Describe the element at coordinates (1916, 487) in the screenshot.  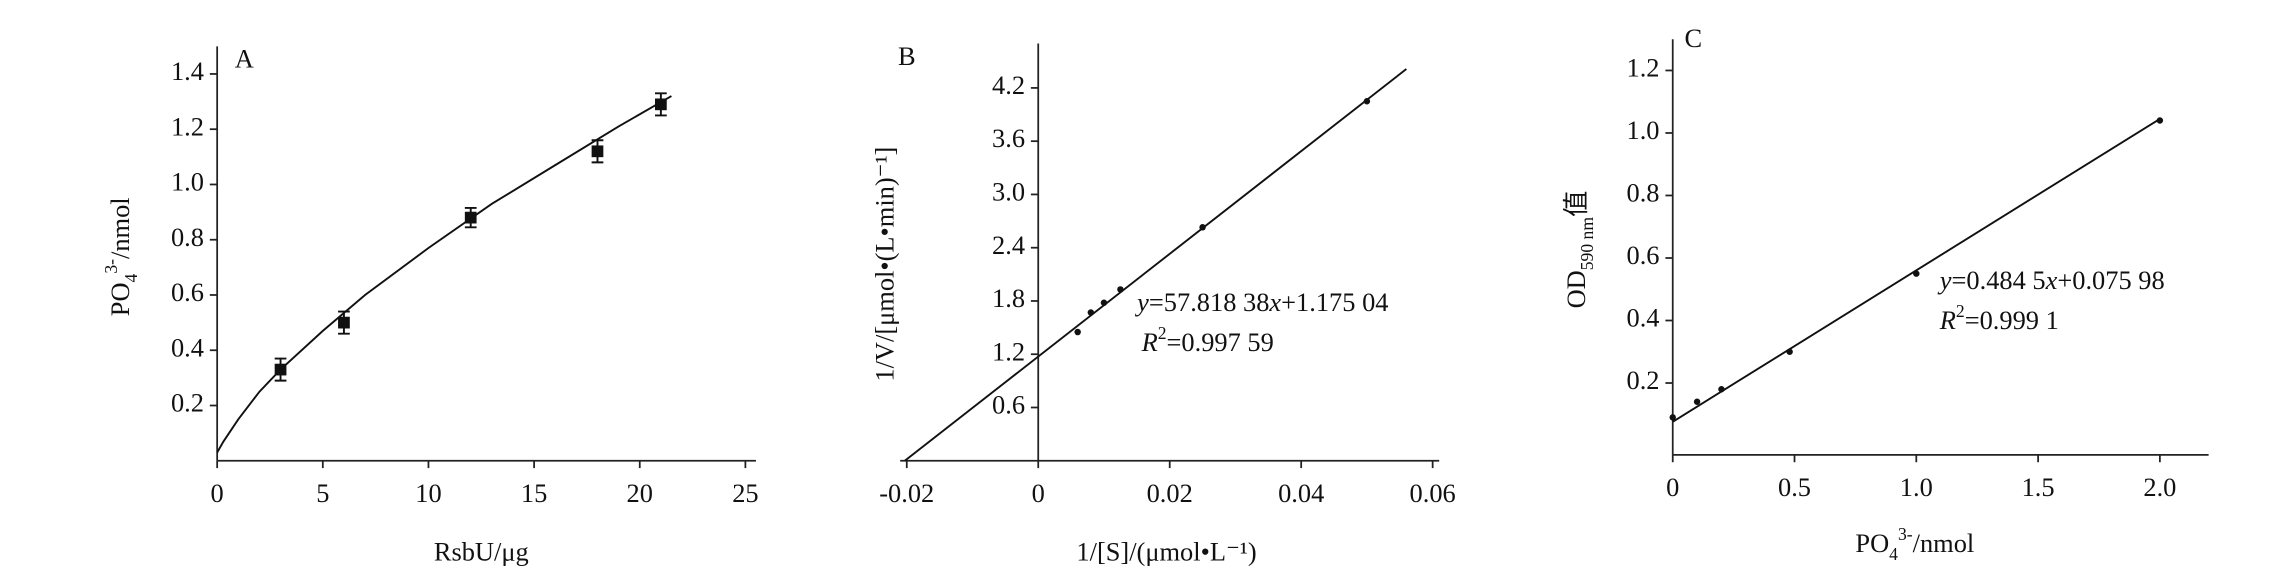
I see `x-tick-label: 1.0` at that location.